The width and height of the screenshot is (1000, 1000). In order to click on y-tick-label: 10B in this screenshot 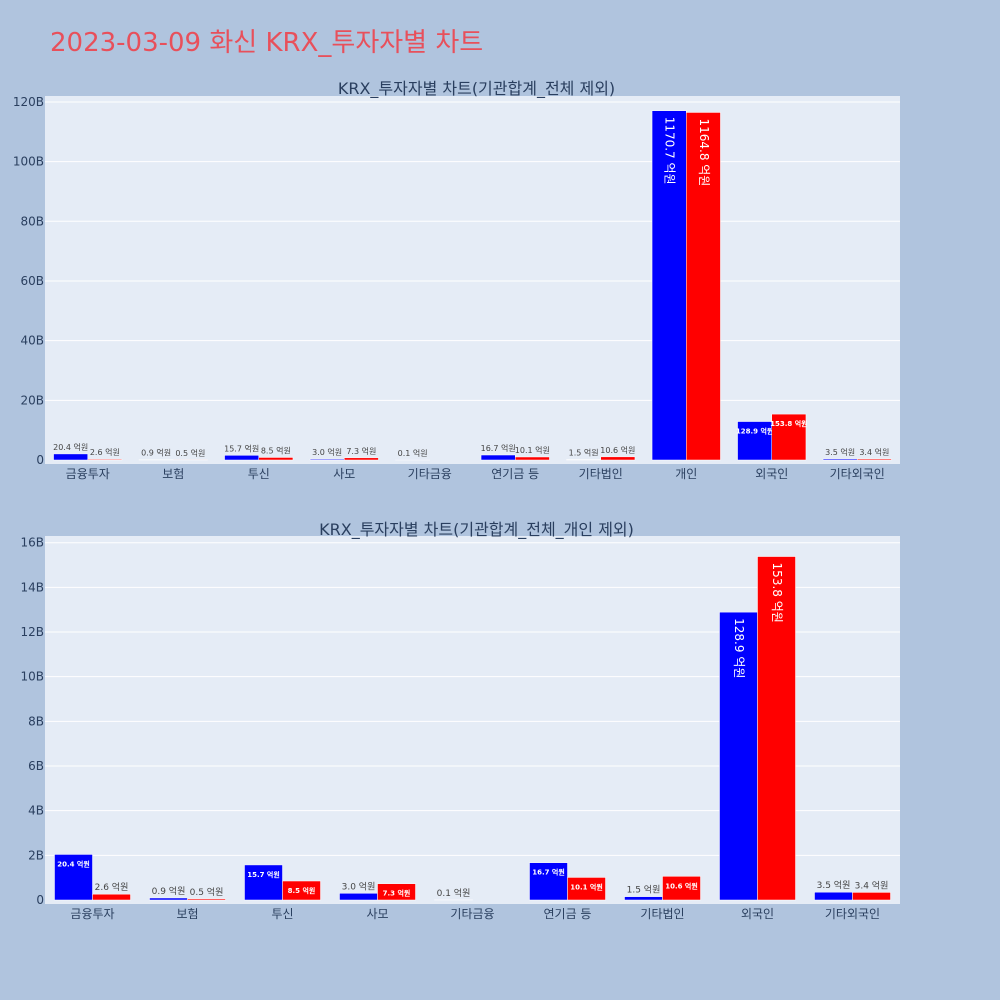, I will do `click(32, 677)`.